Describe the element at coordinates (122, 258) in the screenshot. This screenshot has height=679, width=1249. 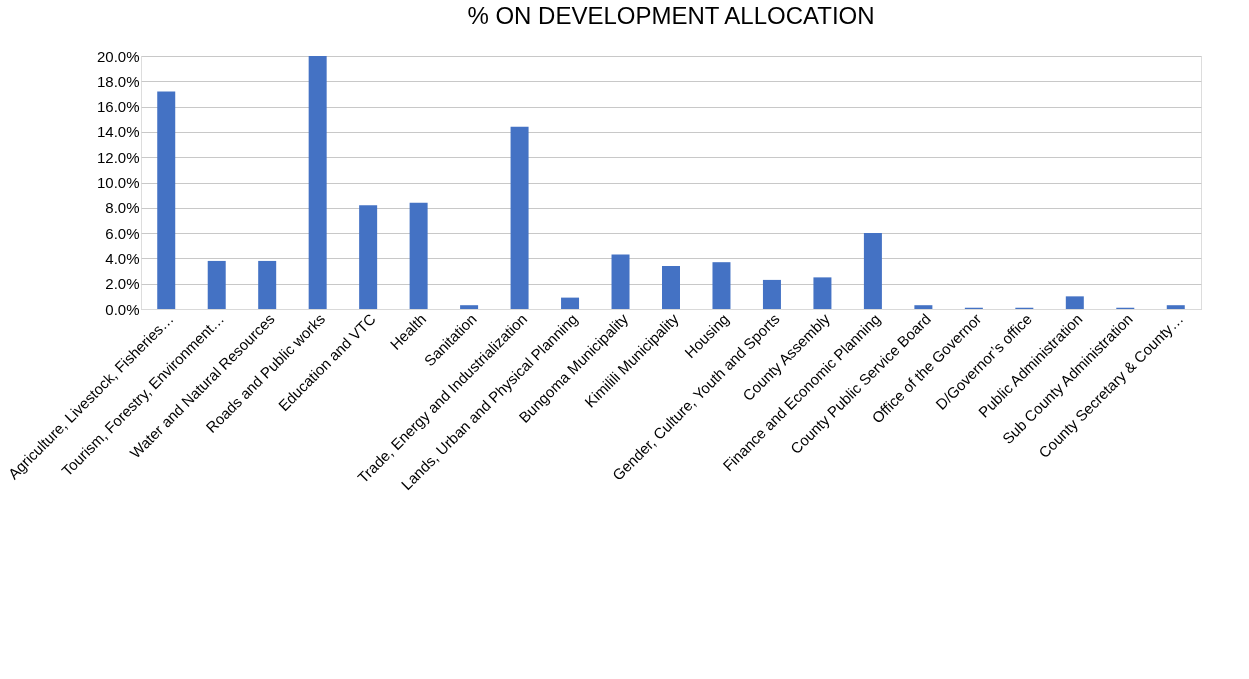
I see `y-tick-label: 4.0%` at that location.